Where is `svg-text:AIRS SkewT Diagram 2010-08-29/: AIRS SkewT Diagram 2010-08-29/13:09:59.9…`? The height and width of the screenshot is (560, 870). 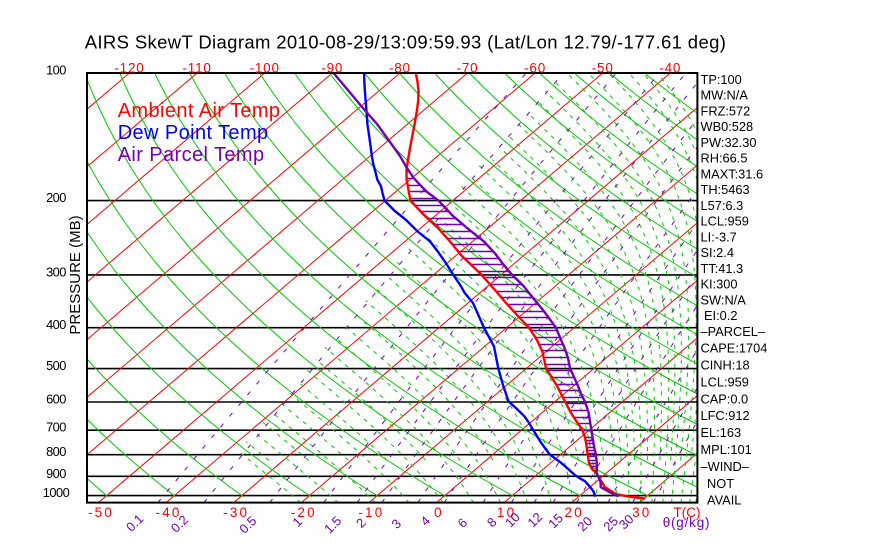
svg-text:AIRS SkewT Diagram 2010-08-29/: AIRS SkewT Diagram 2010-08-29/13:09:59.9… is located at coordinates (406, 42).